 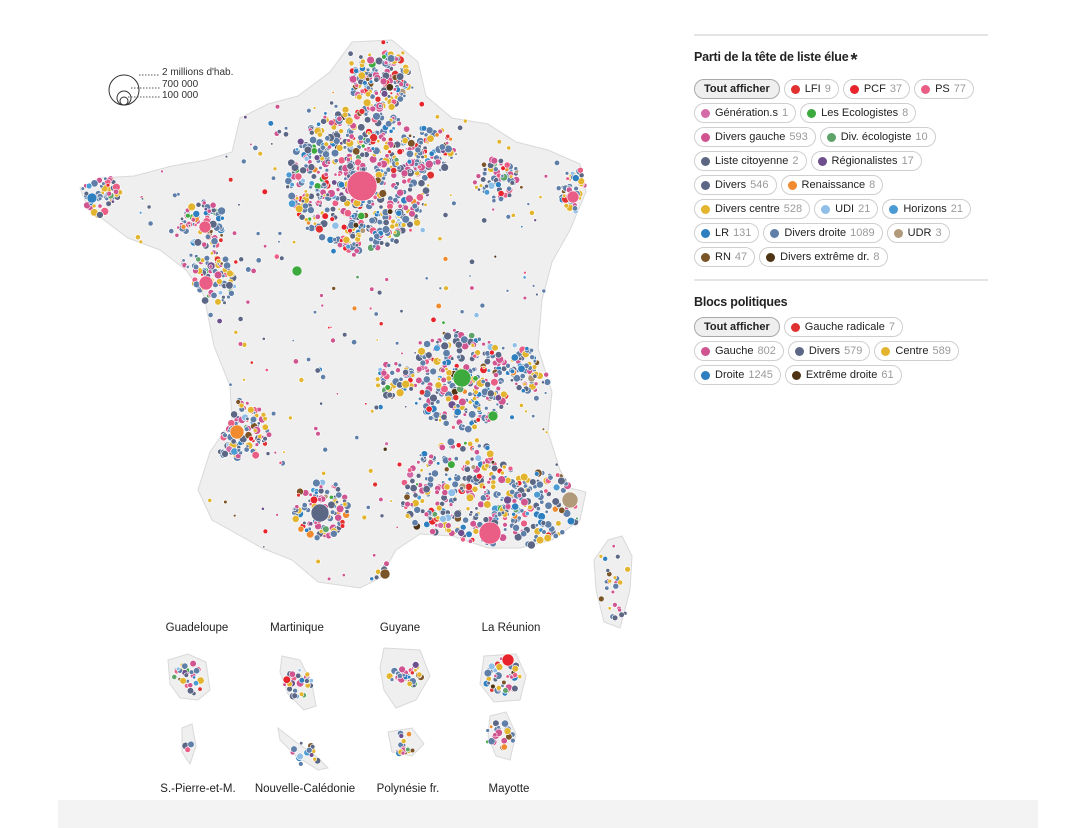 I want to click on party-chip-udr: UDR 3, so click(x=918, y=233).